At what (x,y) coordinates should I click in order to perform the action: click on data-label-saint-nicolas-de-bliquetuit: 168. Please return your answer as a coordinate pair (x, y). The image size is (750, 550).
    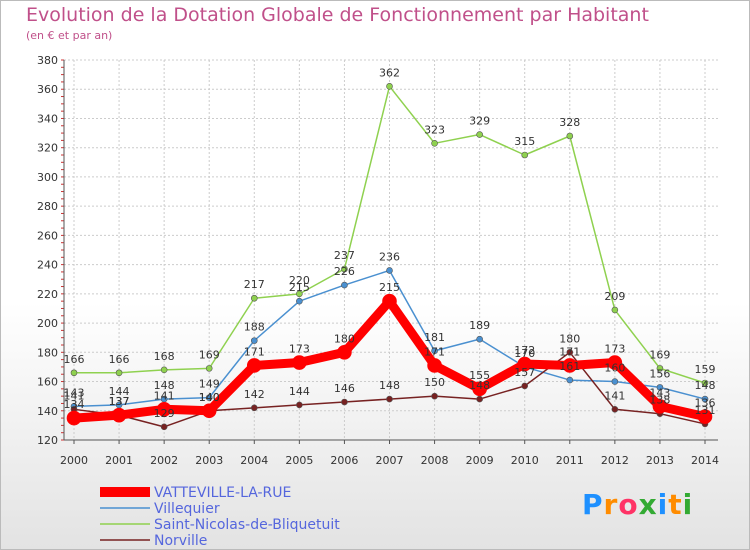
    Looking at the image, I should click on (164, 356).